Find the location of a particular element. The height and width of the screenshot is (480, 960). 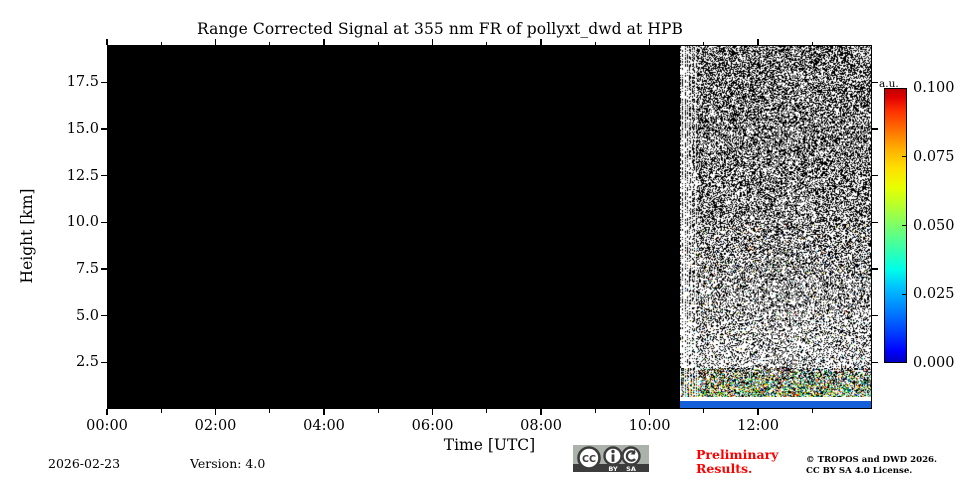

preliminary-line-2: Results. is located at coordinates (724, 468).